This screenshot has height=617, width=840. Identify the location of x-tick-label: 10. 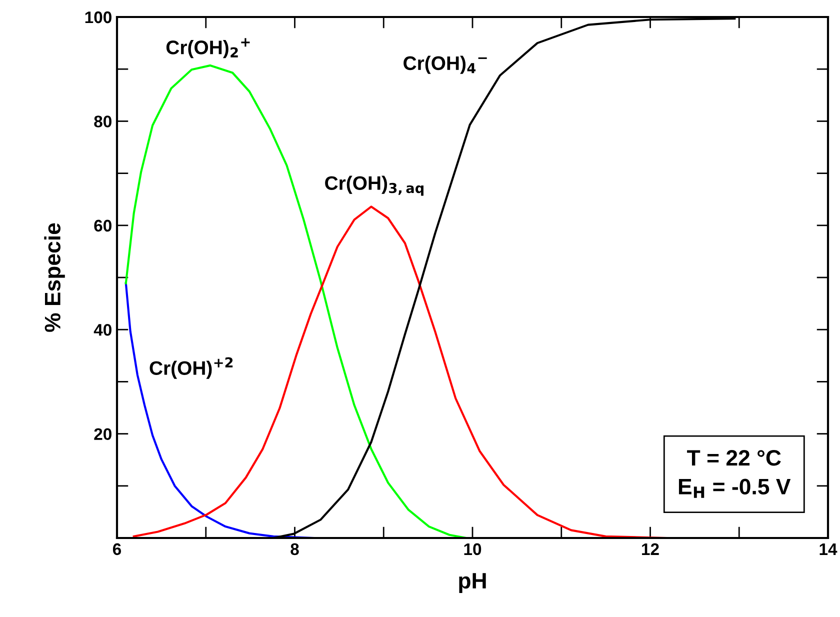
(473, 549).